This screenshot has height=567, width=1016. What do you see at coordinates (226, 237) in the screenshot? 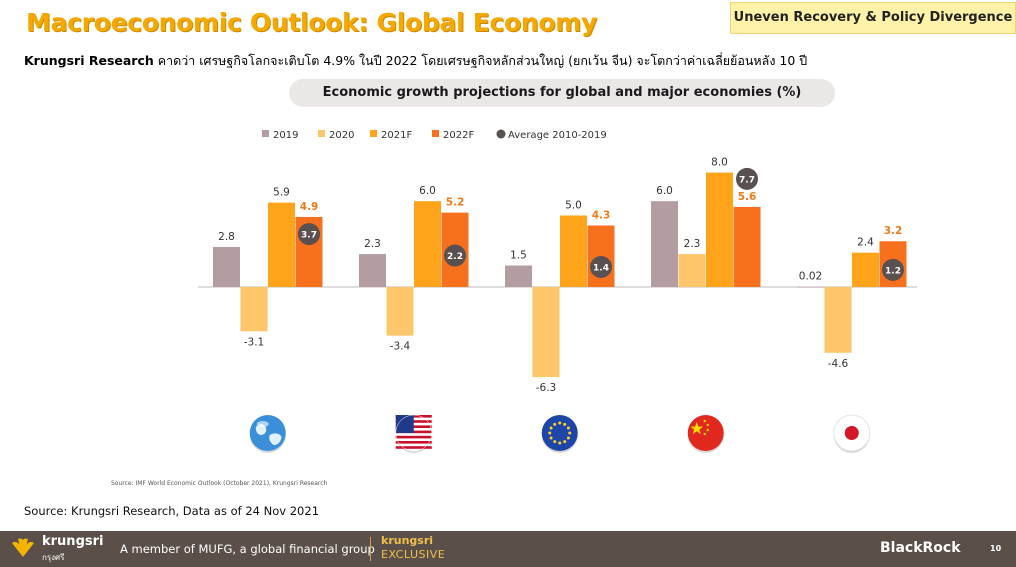
I see `data-label-Global-2019: 2.8` at bounding box center [226, 237].